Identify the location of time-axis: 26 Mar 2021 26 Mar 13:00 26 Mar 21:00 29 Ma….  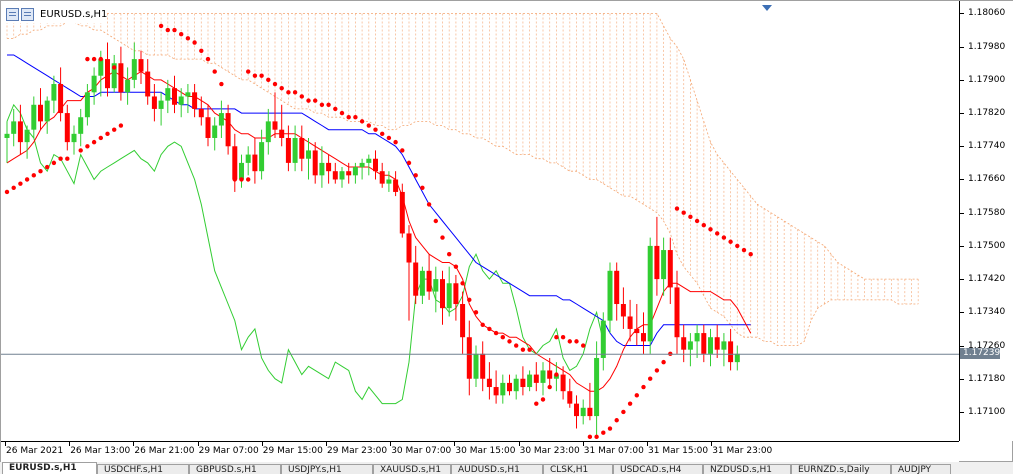
(480, 451).